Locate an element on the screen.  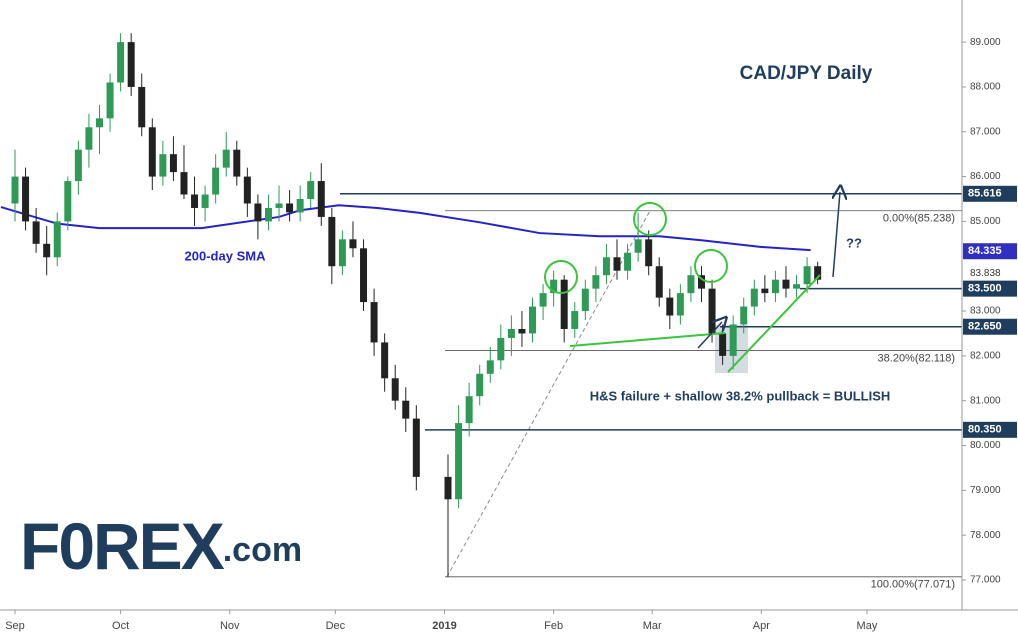
level-label: 82.650 is located at coordinates (985, 327).